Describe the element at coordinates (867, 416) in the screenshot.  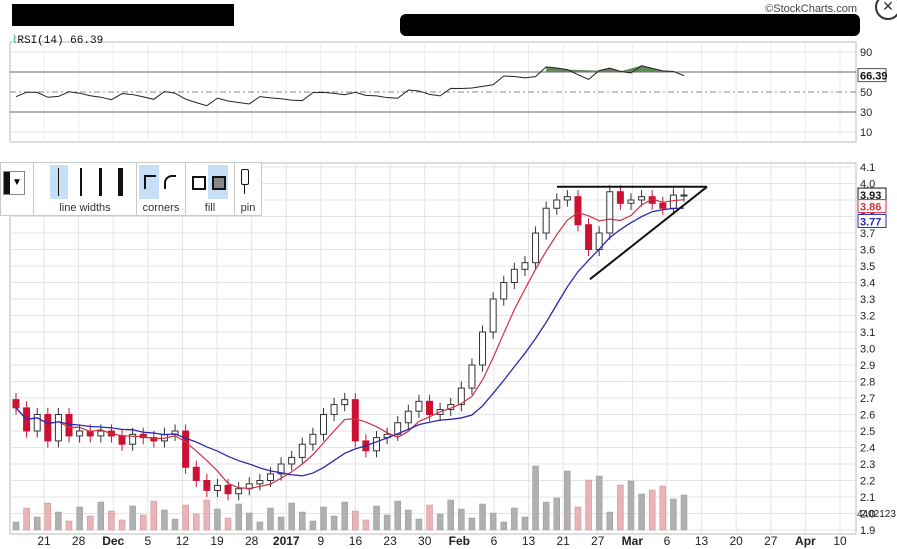
I see `y-tick-label: 2.6` at that location.